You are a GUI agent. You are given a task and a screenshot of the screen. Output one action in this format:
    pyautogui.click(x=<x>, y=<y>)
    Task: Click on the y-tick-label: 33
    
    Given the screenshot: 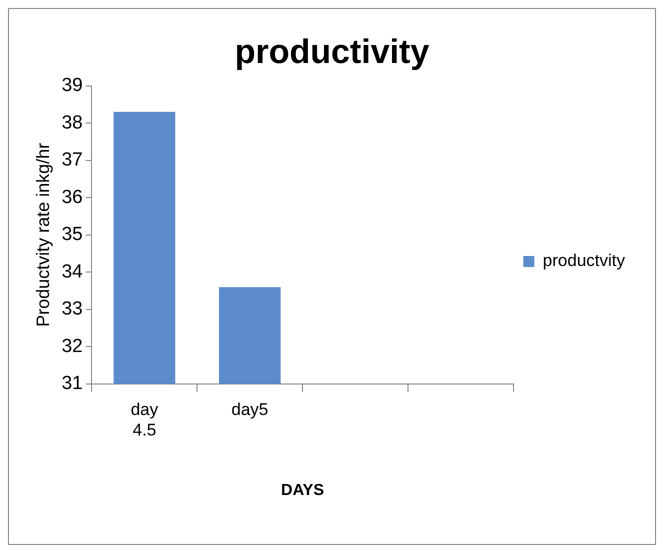 What is the action you would take?
    pyautogui.click(x=72, y=309)
    